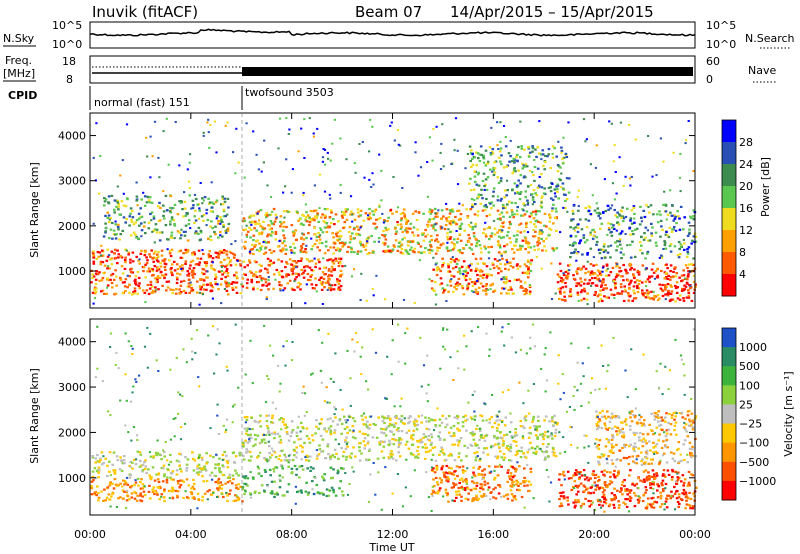  What do you see at coordinates (72, 226) in the screenshot?
I see `y-tick-label: 2000` at bounding box center [72, 226].